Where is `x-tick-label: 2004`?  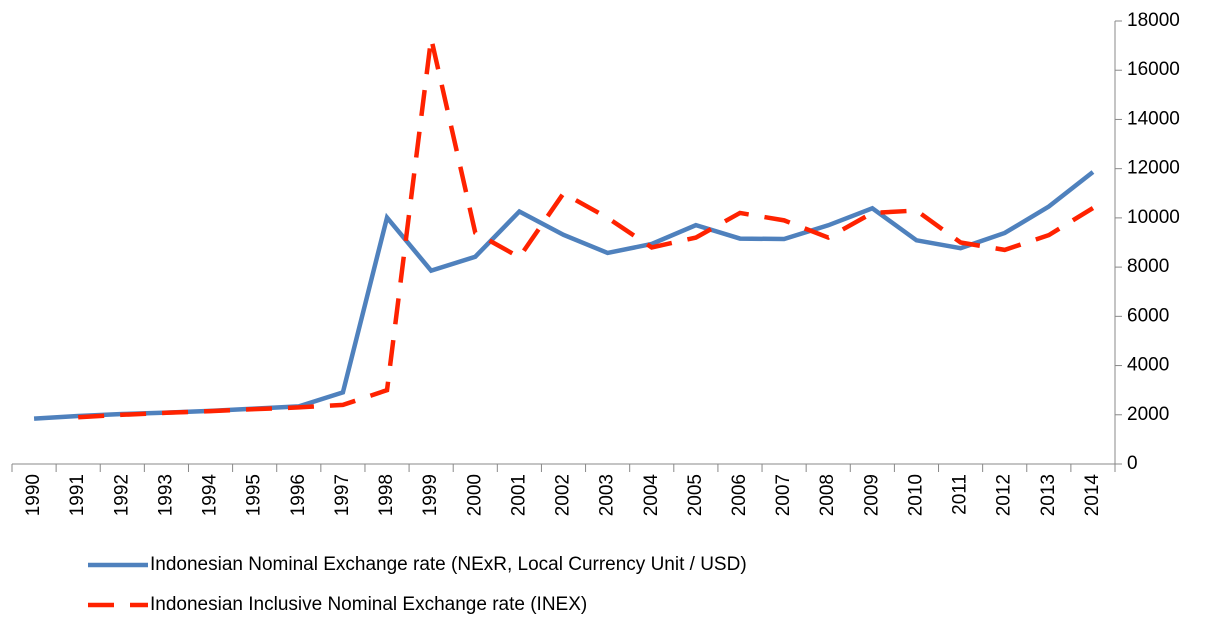
x-tick-label: 2004 is located at coordinates (651, 495).